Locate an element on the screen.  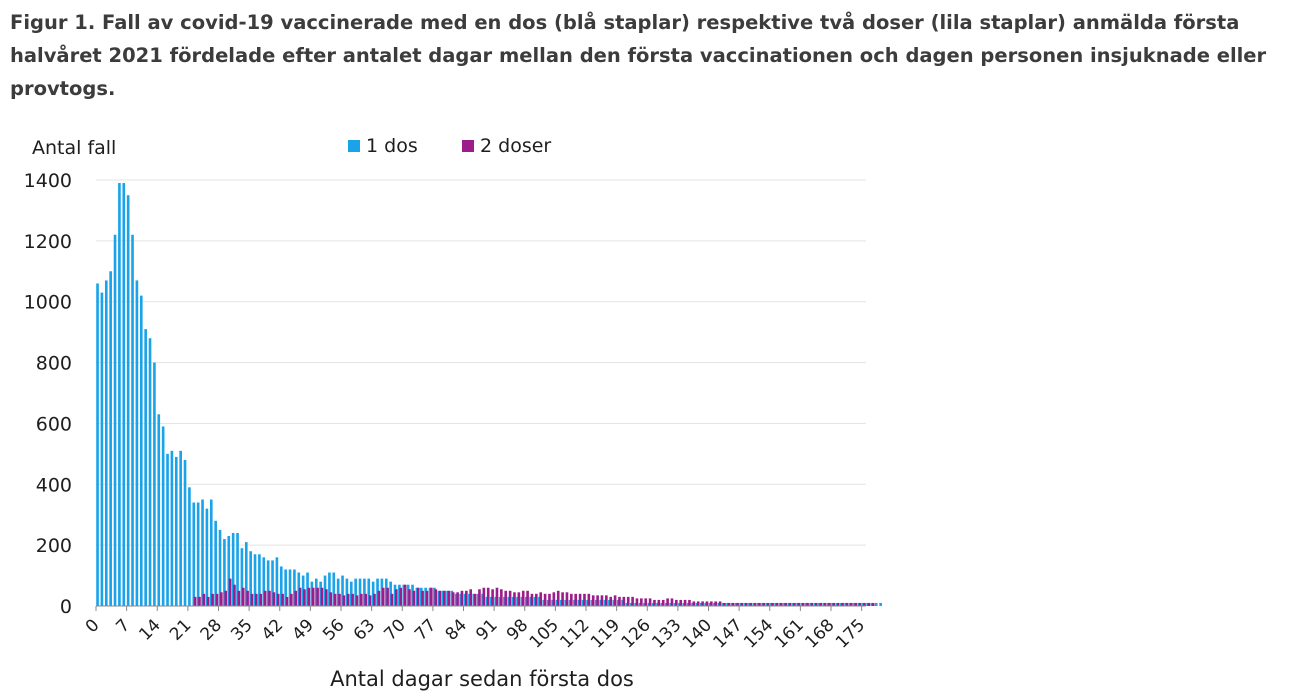
legend-swatch-2-doser is located at coordinates (468, 146).